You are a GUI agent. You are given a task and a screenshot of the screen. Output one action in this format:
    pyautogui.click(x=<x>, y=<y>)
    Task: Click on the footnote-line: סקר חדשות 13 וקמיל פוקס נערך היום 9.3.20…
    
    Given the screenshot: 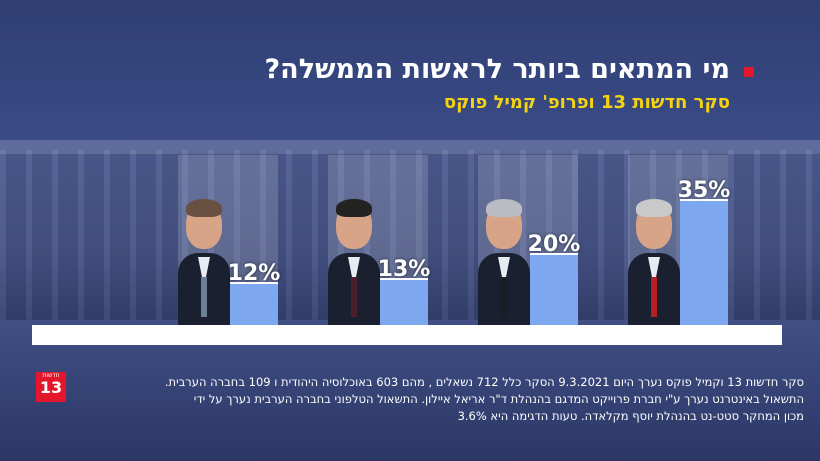 What is the action you would take?
    pyautogui.click(x=484, y=382)
    